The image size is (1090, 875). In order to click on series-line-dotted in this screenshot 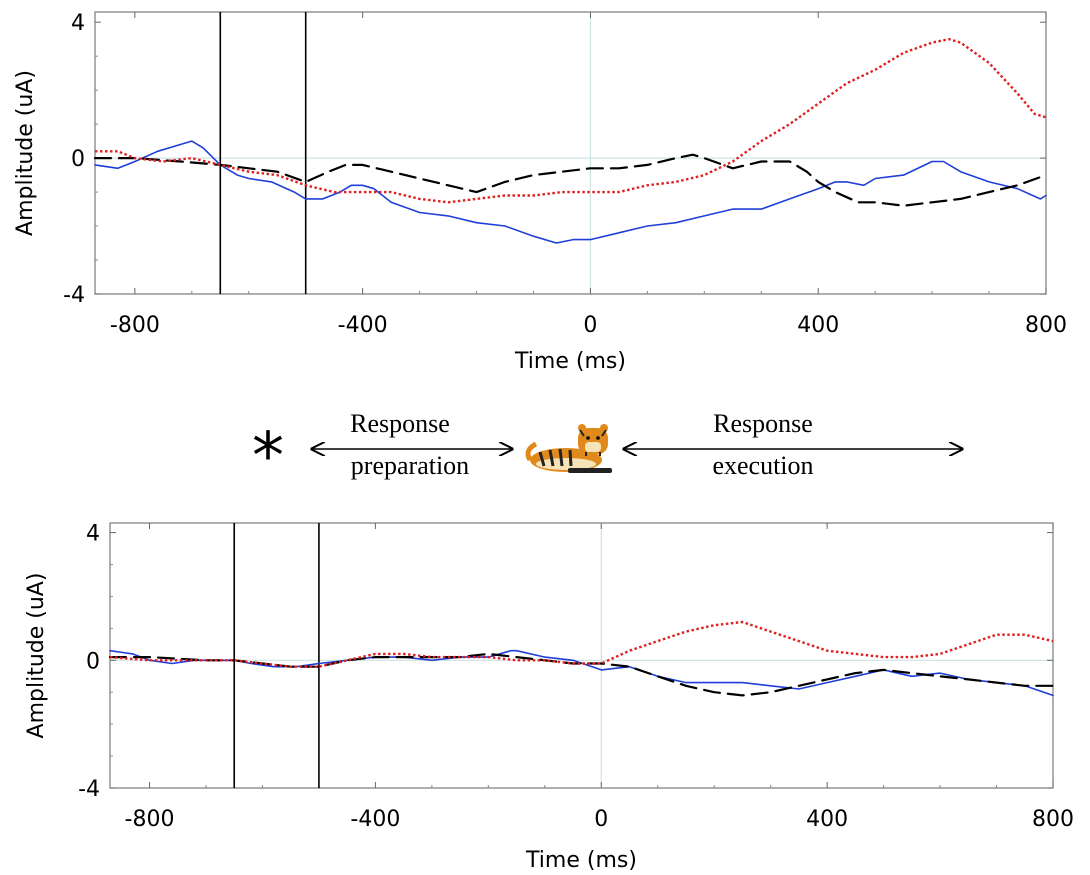, I will do `click(581, 644)`.